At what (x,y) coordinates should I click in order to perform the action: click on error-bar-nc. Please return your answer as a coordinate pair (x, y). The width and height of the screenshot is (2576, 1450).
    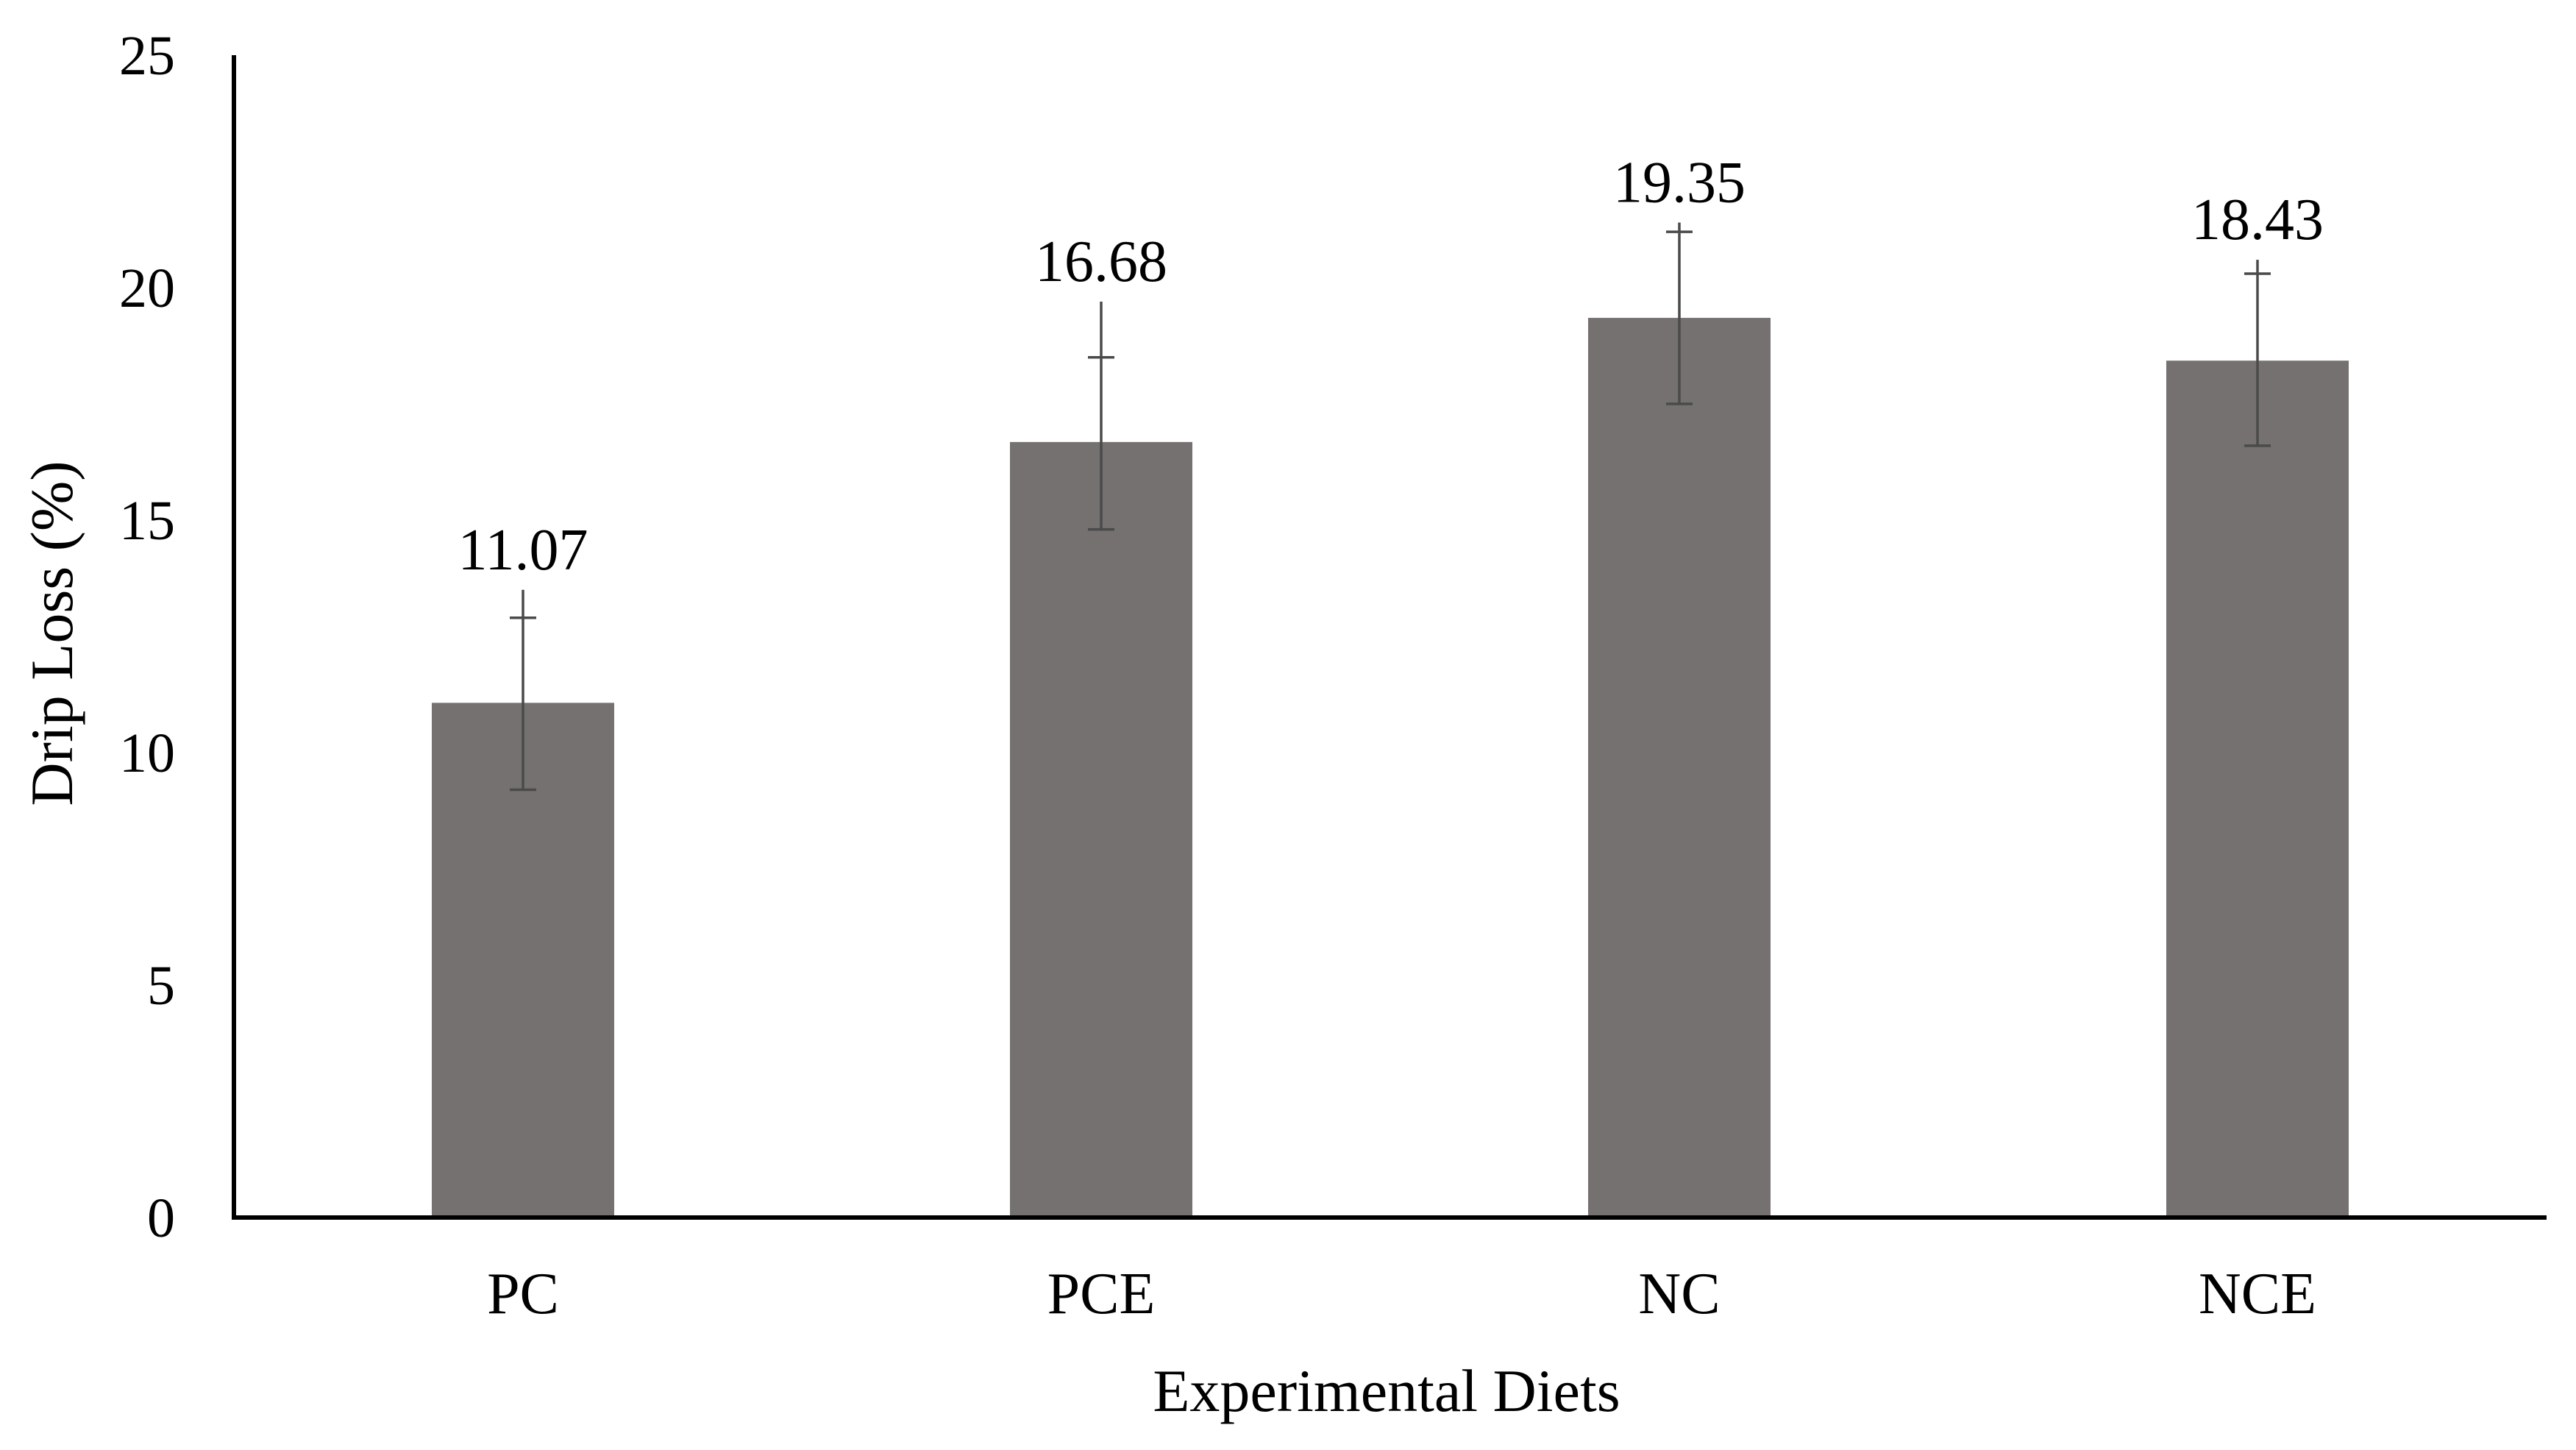
    Looking at the image, I should click on (1679, 313).